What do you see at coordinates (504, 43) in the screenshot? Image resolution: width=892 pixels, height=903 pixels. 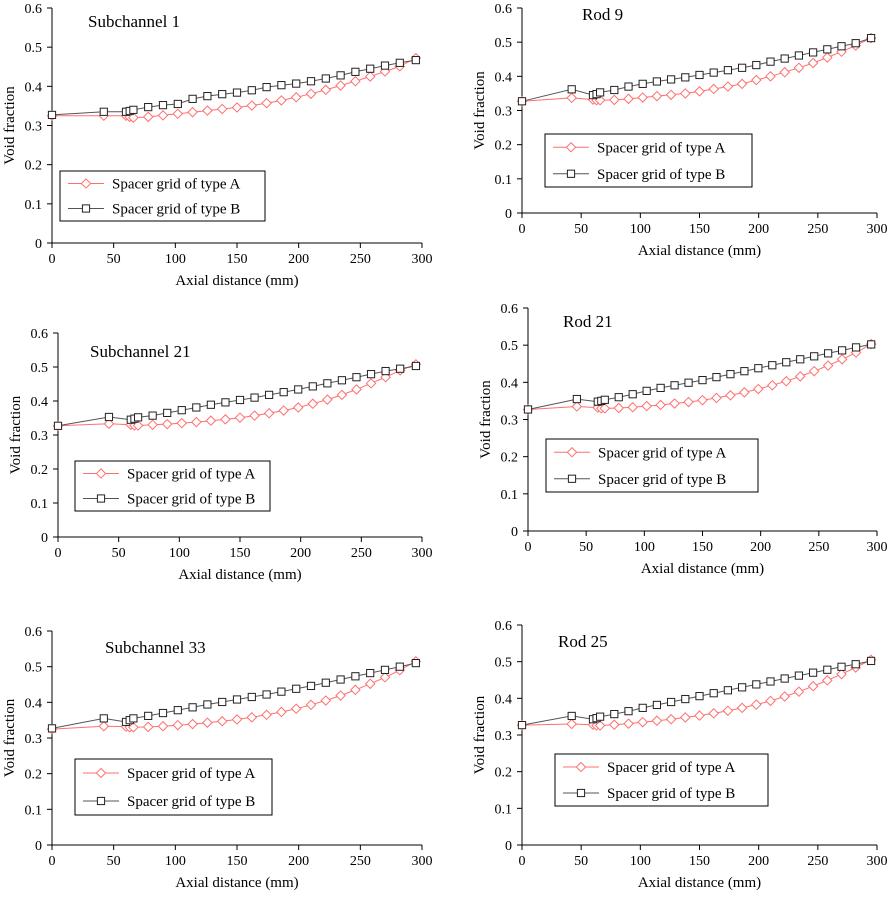 I see `y-tick-label: 0.5` at bounding box center [504, 43].